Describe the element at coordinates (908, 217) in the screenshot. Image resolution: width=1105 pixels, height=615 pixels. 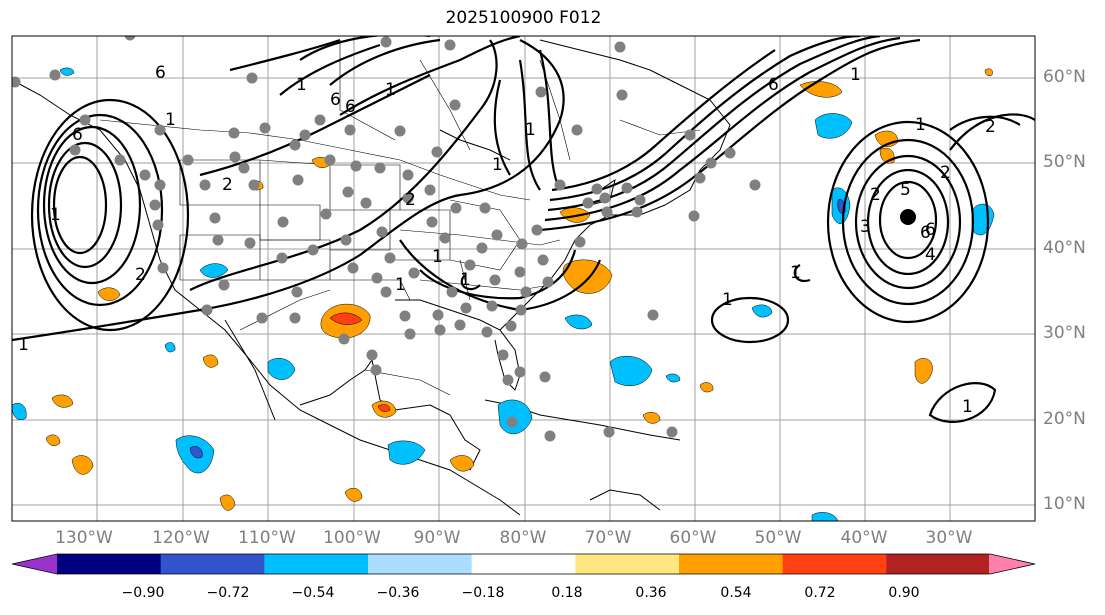
I see `high-center-marker` at that location.